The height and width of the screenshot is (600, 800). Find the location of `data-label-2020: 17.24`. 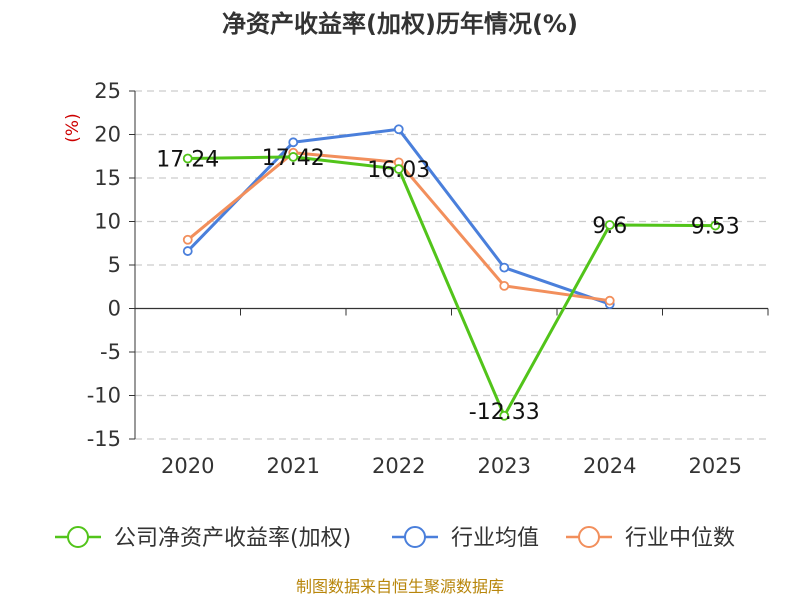

data-label-2020: 17.24 is located at coordinates (187, 160).